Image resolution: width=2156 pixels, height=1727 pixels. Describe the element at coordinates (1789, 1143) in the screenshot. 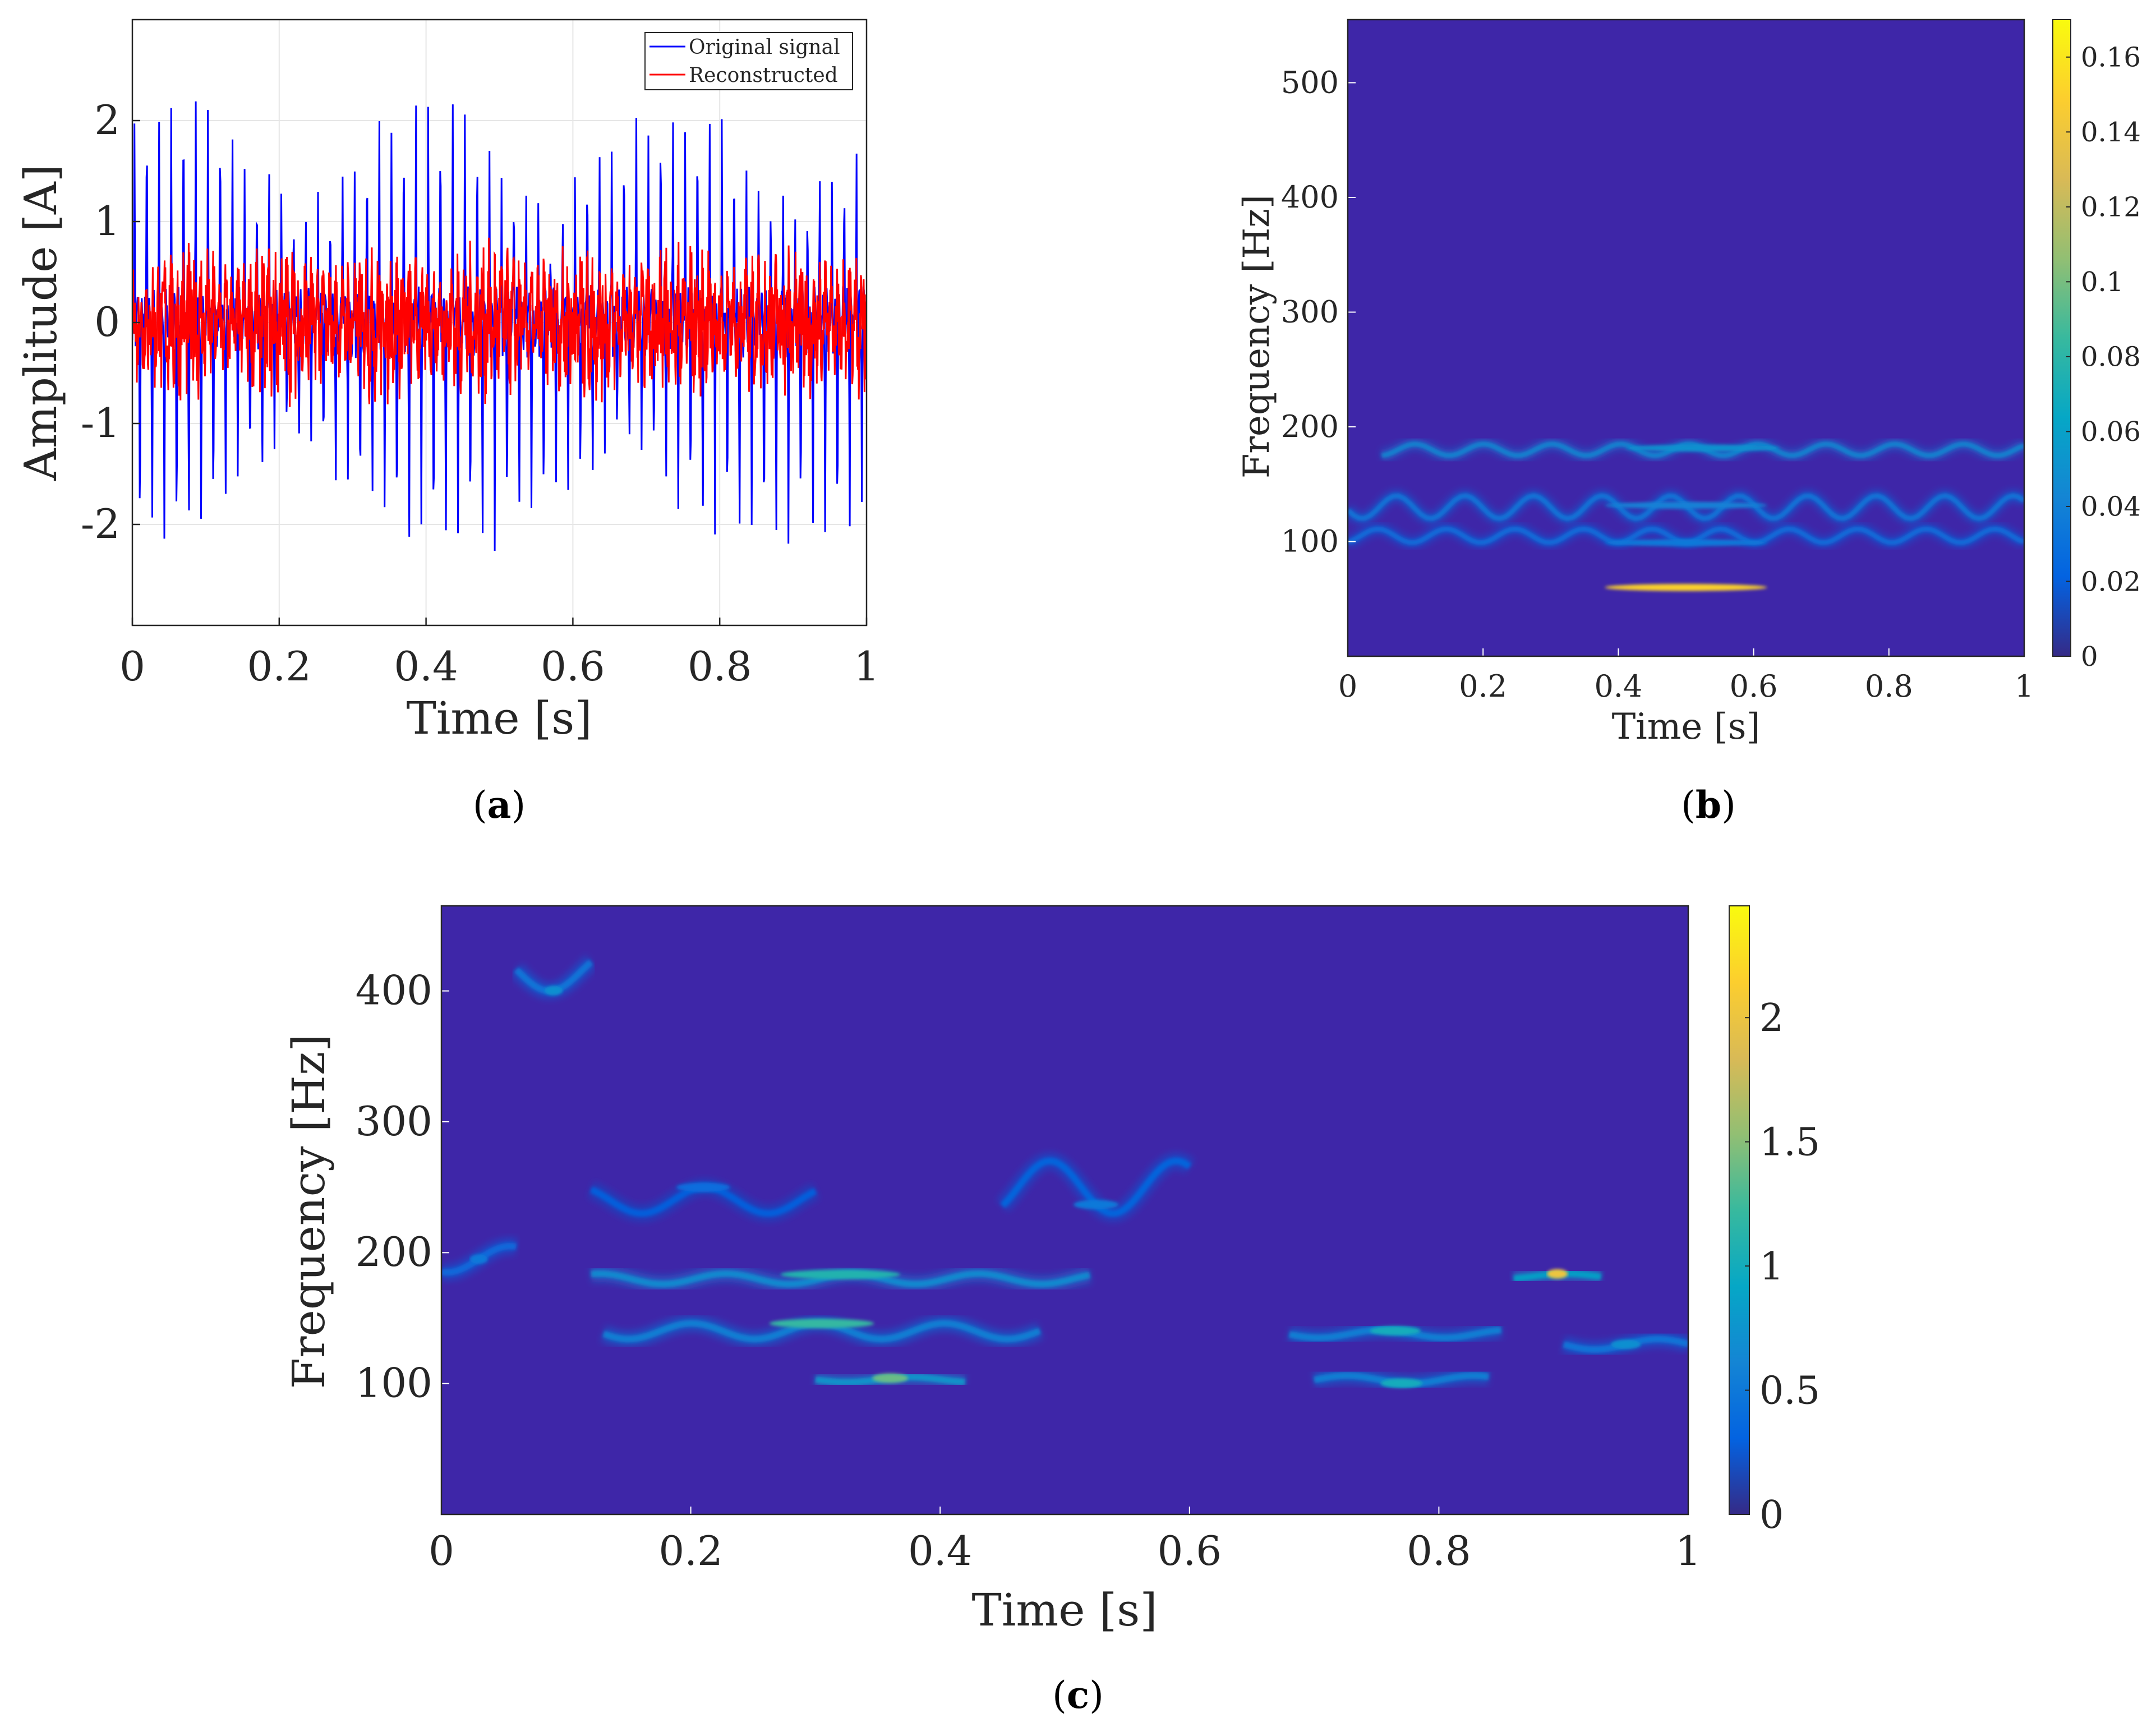

I see `colorbar-tick-label: 1.5` at that location.